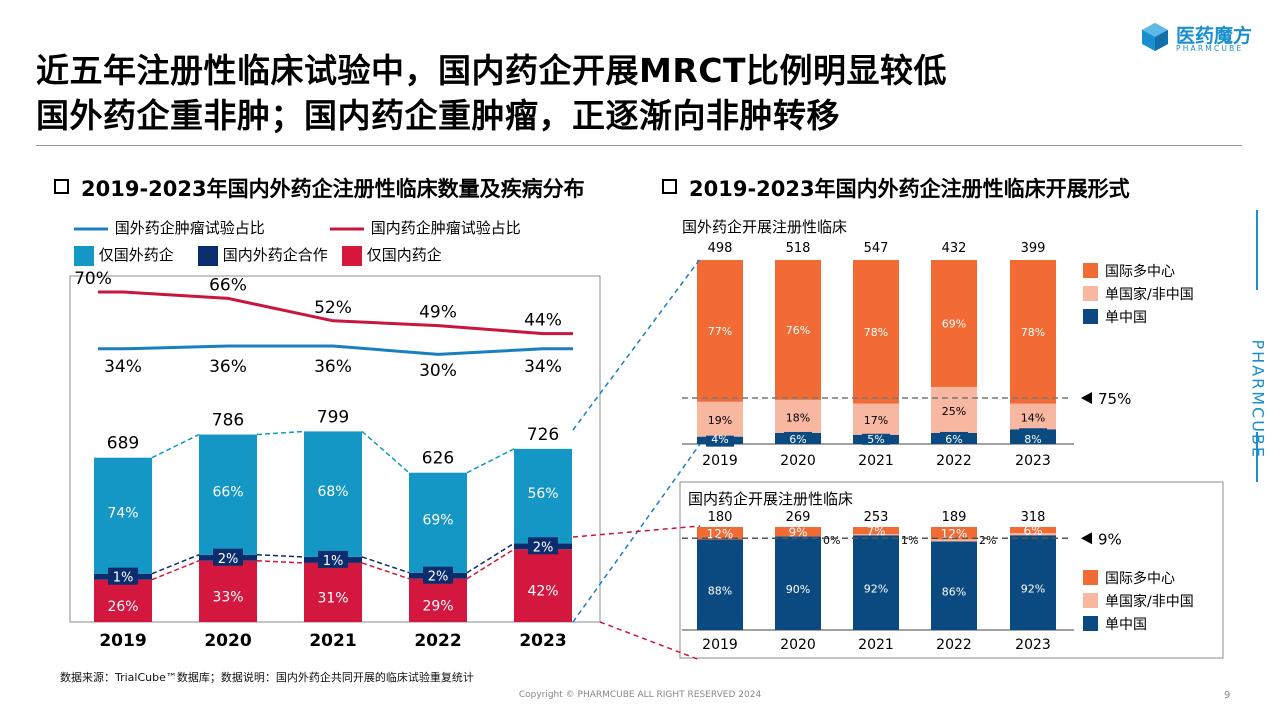  Describe the element at coordinates (347, 228) in the screenshot. I see `line-swatch-icon` at that location.